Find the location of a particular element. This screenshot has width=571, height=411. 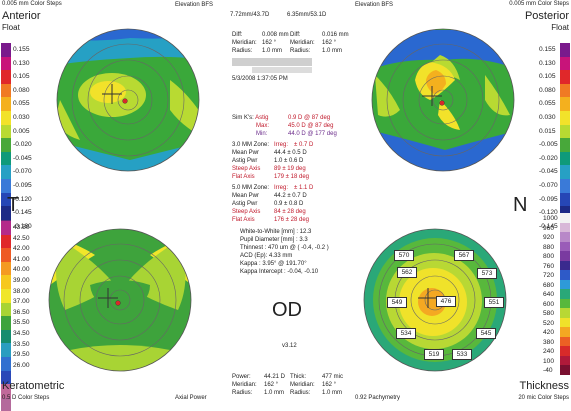

scale-value: -0.145 is located at coordinates (22, 213).